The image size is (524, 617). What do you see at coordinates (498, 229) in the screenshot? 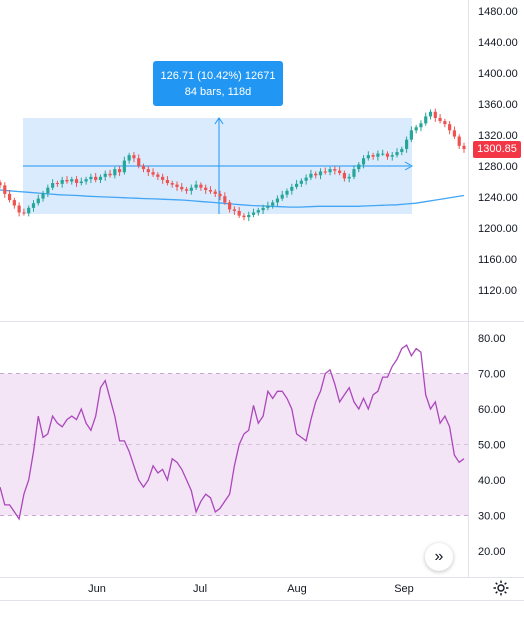
I see `price-tick-label: 1200.00` at bounding box center [498, 229].